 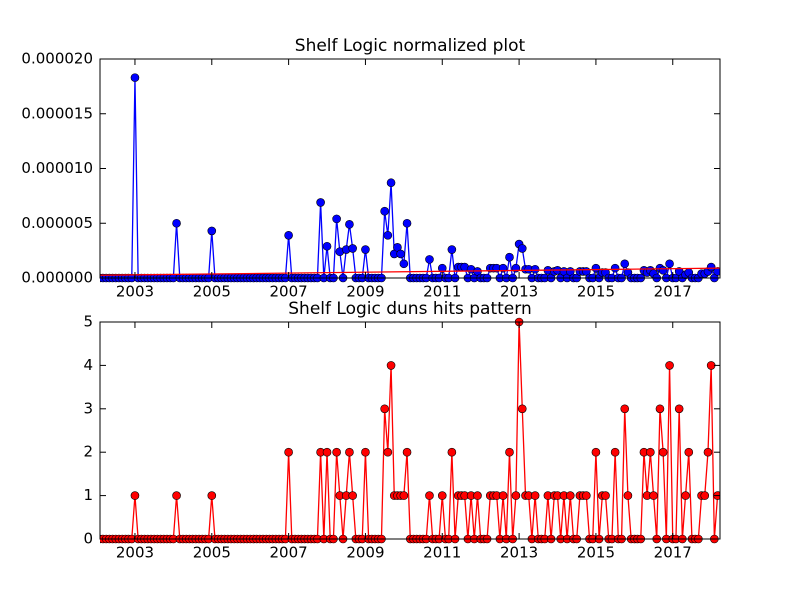 I want to click on y-tick-label: 1, so click(x=88, y=495).